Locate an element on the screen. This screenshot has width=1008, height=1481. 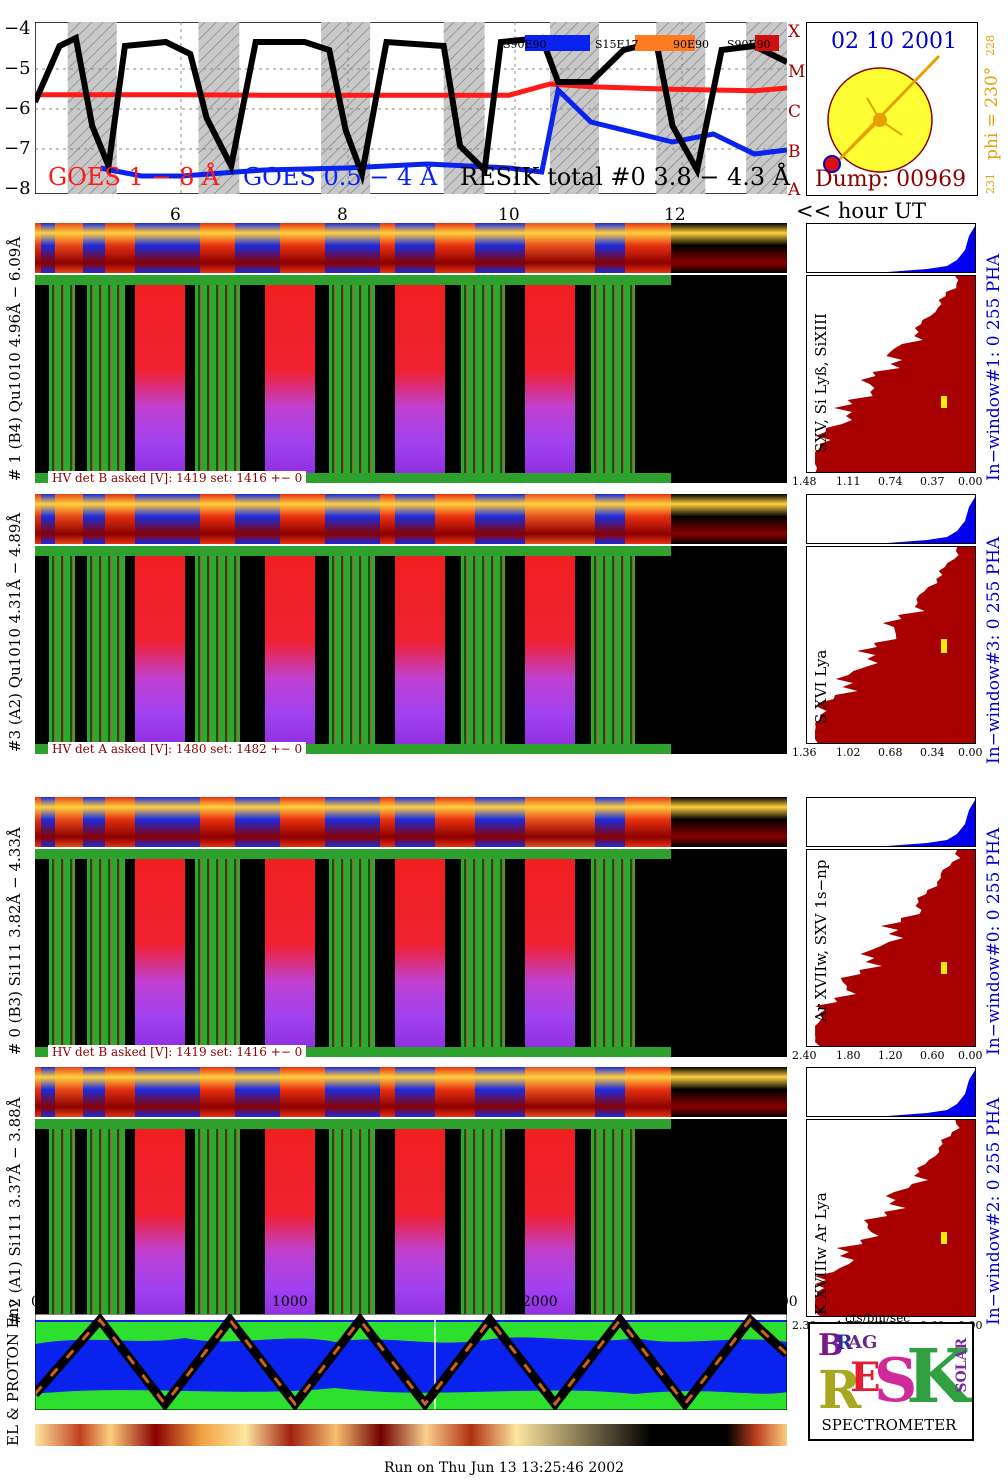
spectrum-x-tick: 1.36 is located at coordinates (804, 752).